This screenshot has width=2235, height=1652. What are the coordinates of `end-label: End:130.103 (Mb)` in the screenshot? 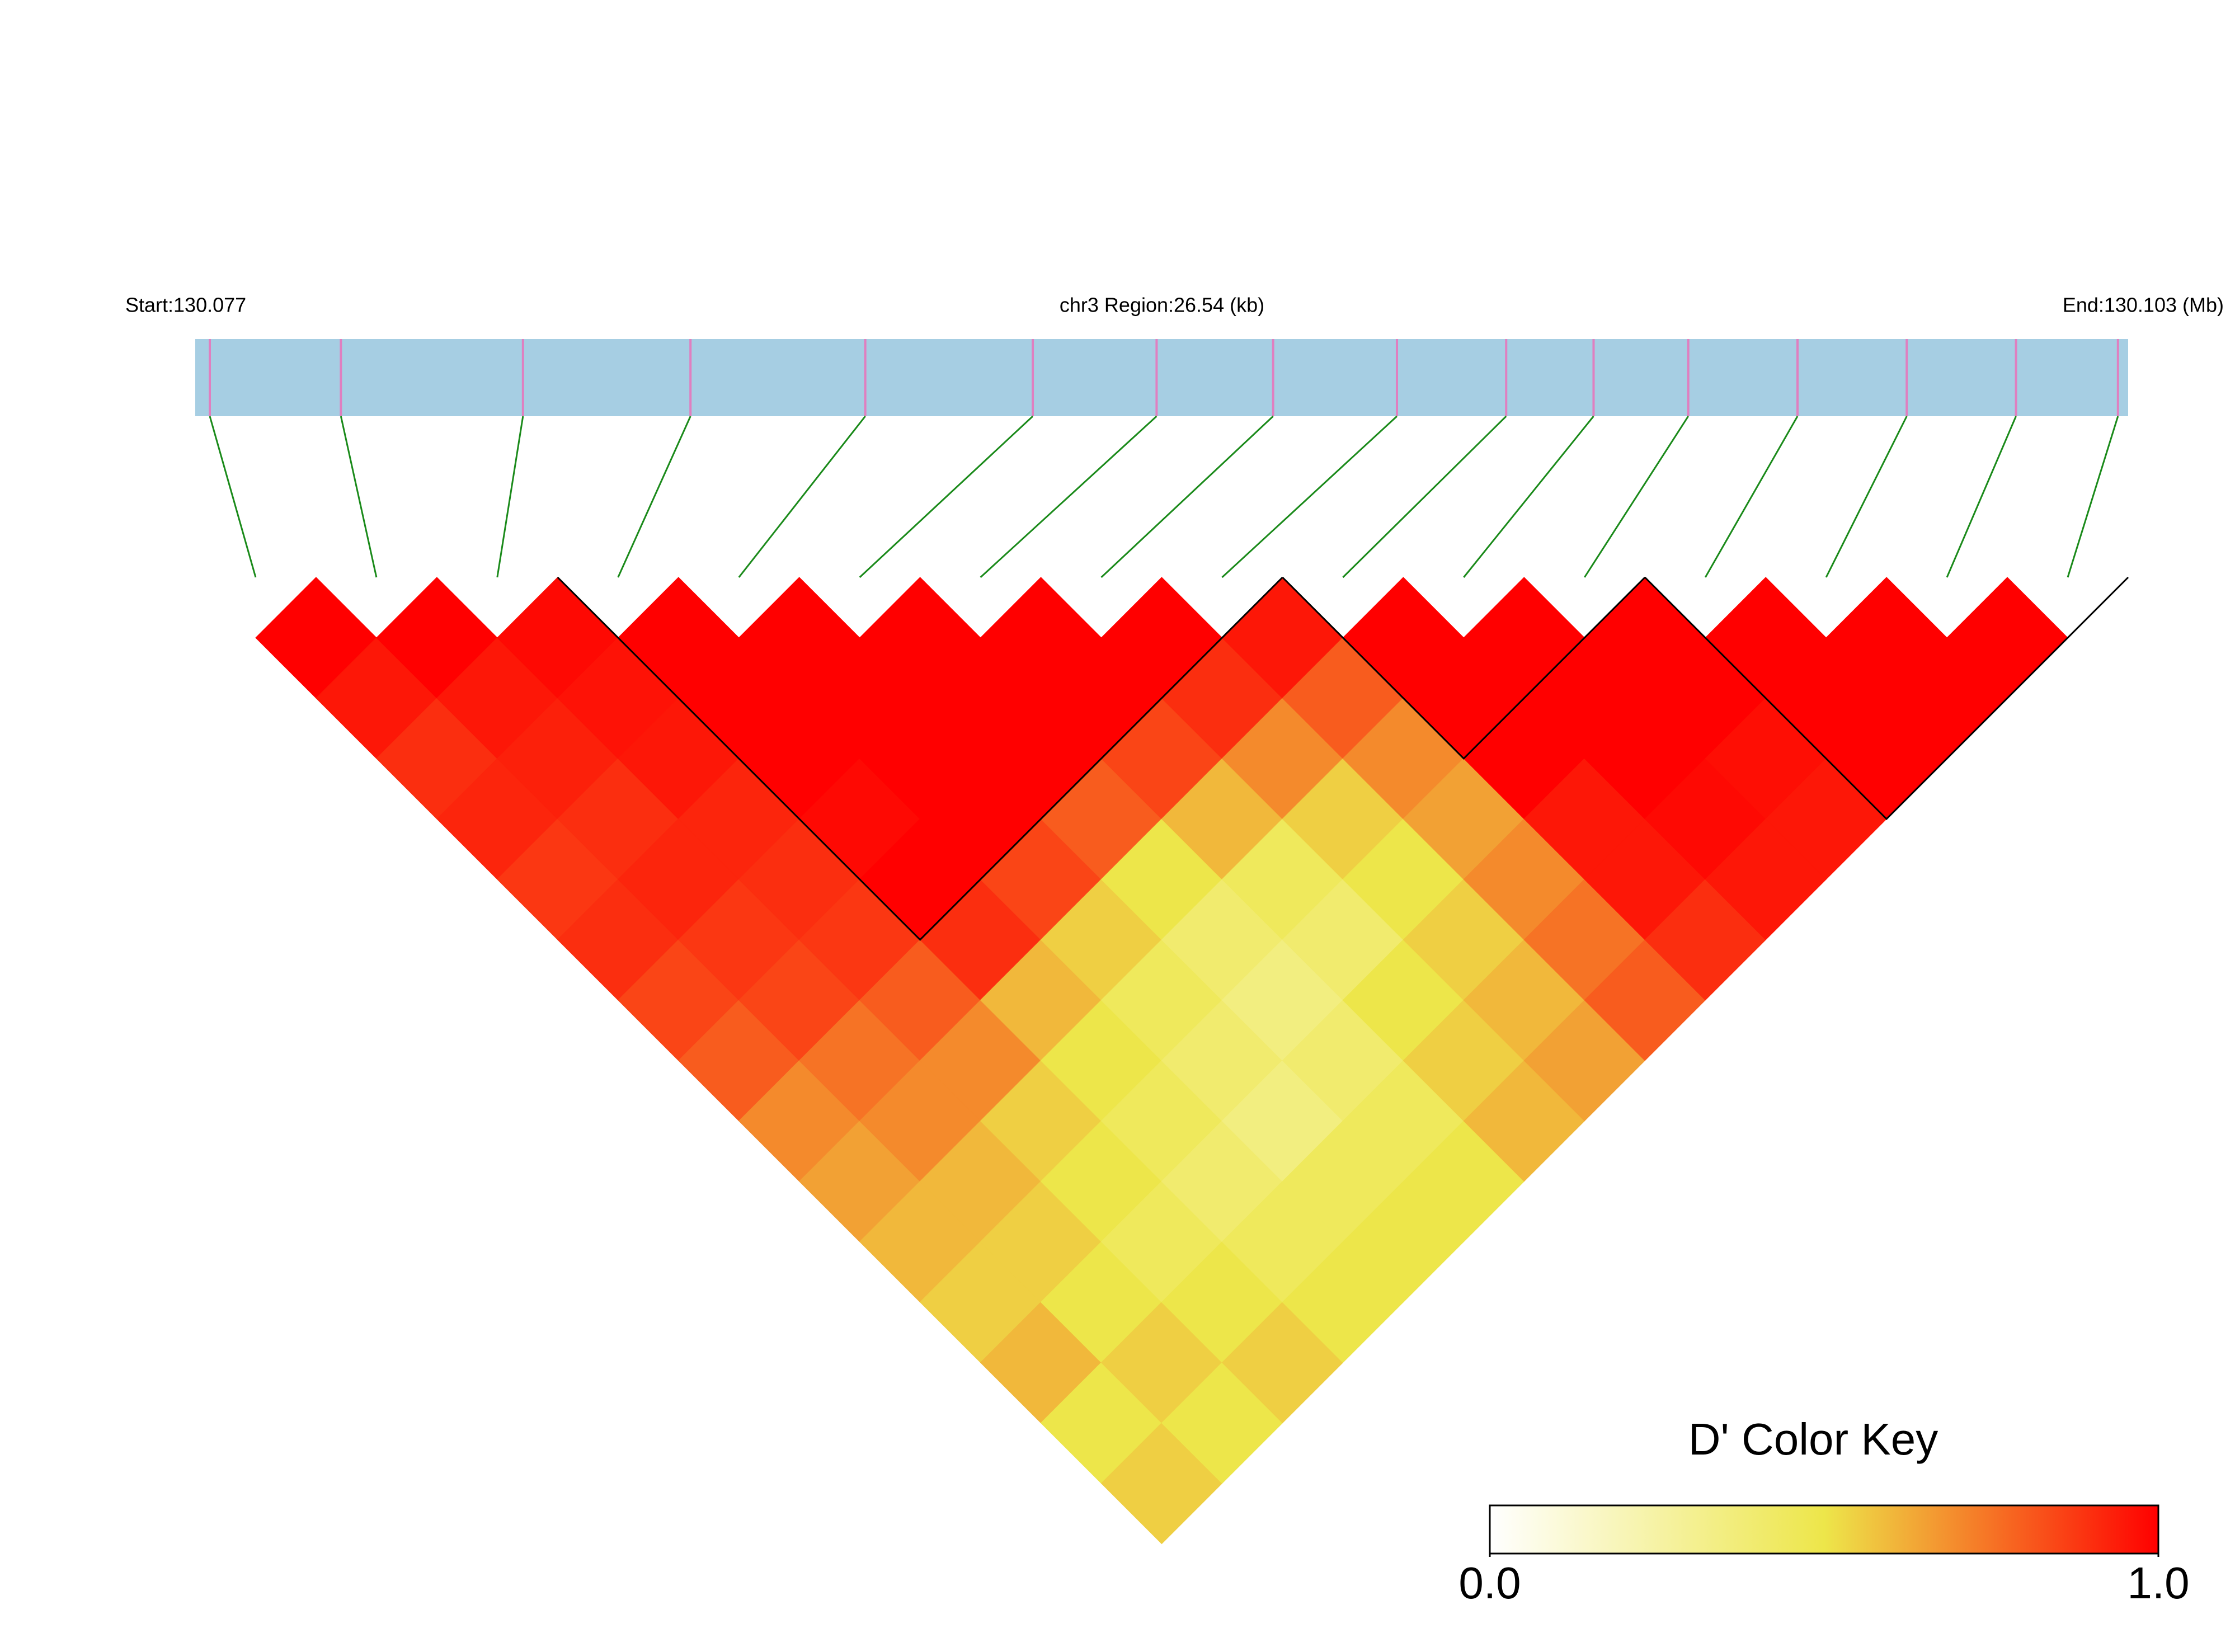 It's located at (2143, 306).